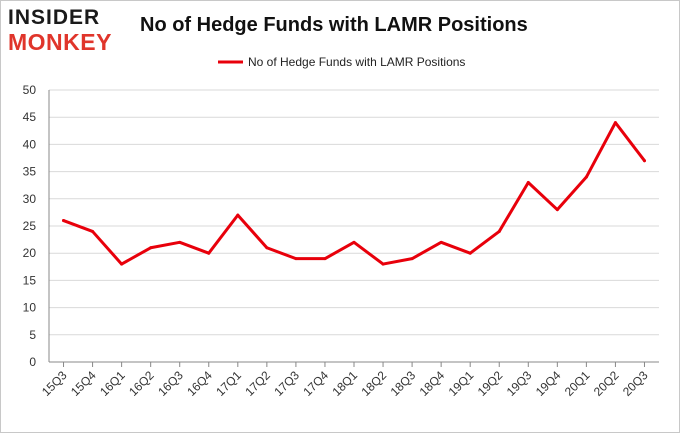 The width and height of the screenshot is (680, 433). What do you see at coordinates (606, 383) in the screenshot?
I see `x-tick-label: 20Q2` at bounding box center [606, 383].